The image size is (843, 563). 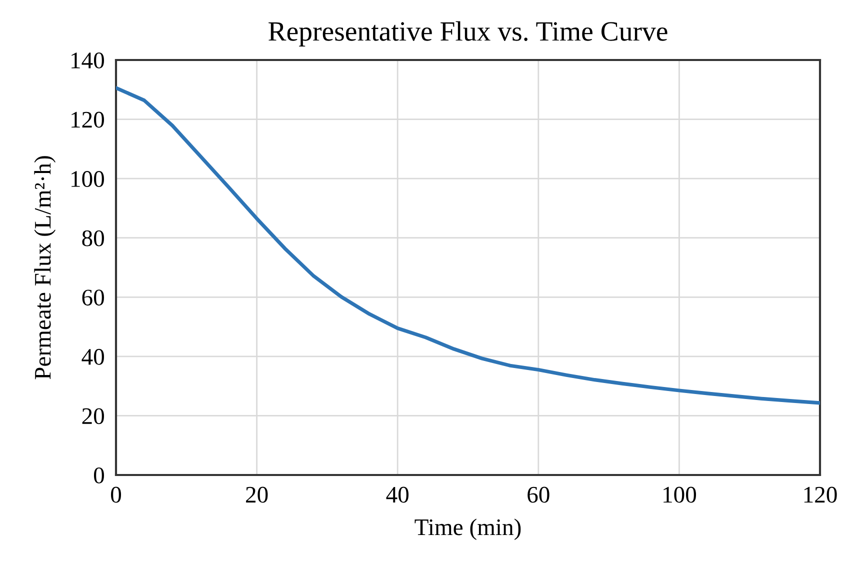 I want to click on x-tick-label: 60, so click(x=539, y=494).